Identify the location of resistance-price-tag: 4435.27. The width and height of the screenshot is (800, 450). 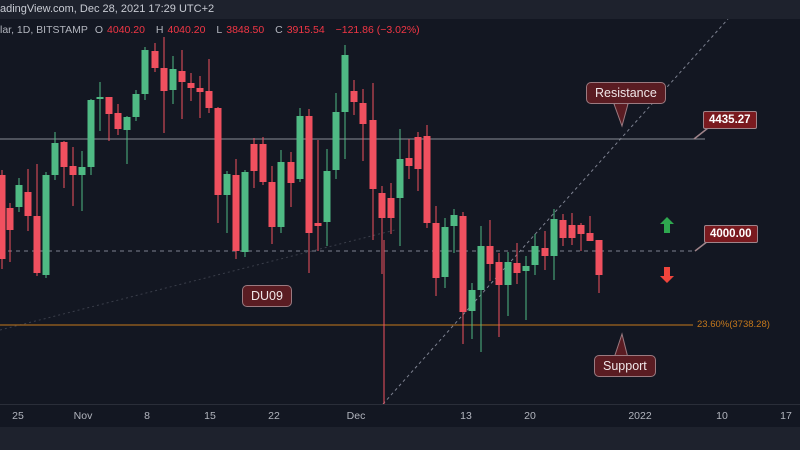
(730, 120).